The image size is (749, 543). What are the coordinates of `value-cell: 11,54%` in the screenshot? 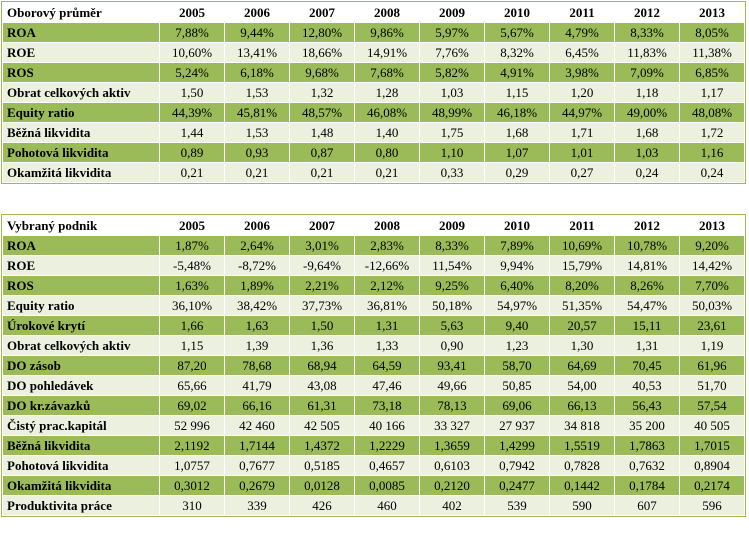 It's located at (452, 265).